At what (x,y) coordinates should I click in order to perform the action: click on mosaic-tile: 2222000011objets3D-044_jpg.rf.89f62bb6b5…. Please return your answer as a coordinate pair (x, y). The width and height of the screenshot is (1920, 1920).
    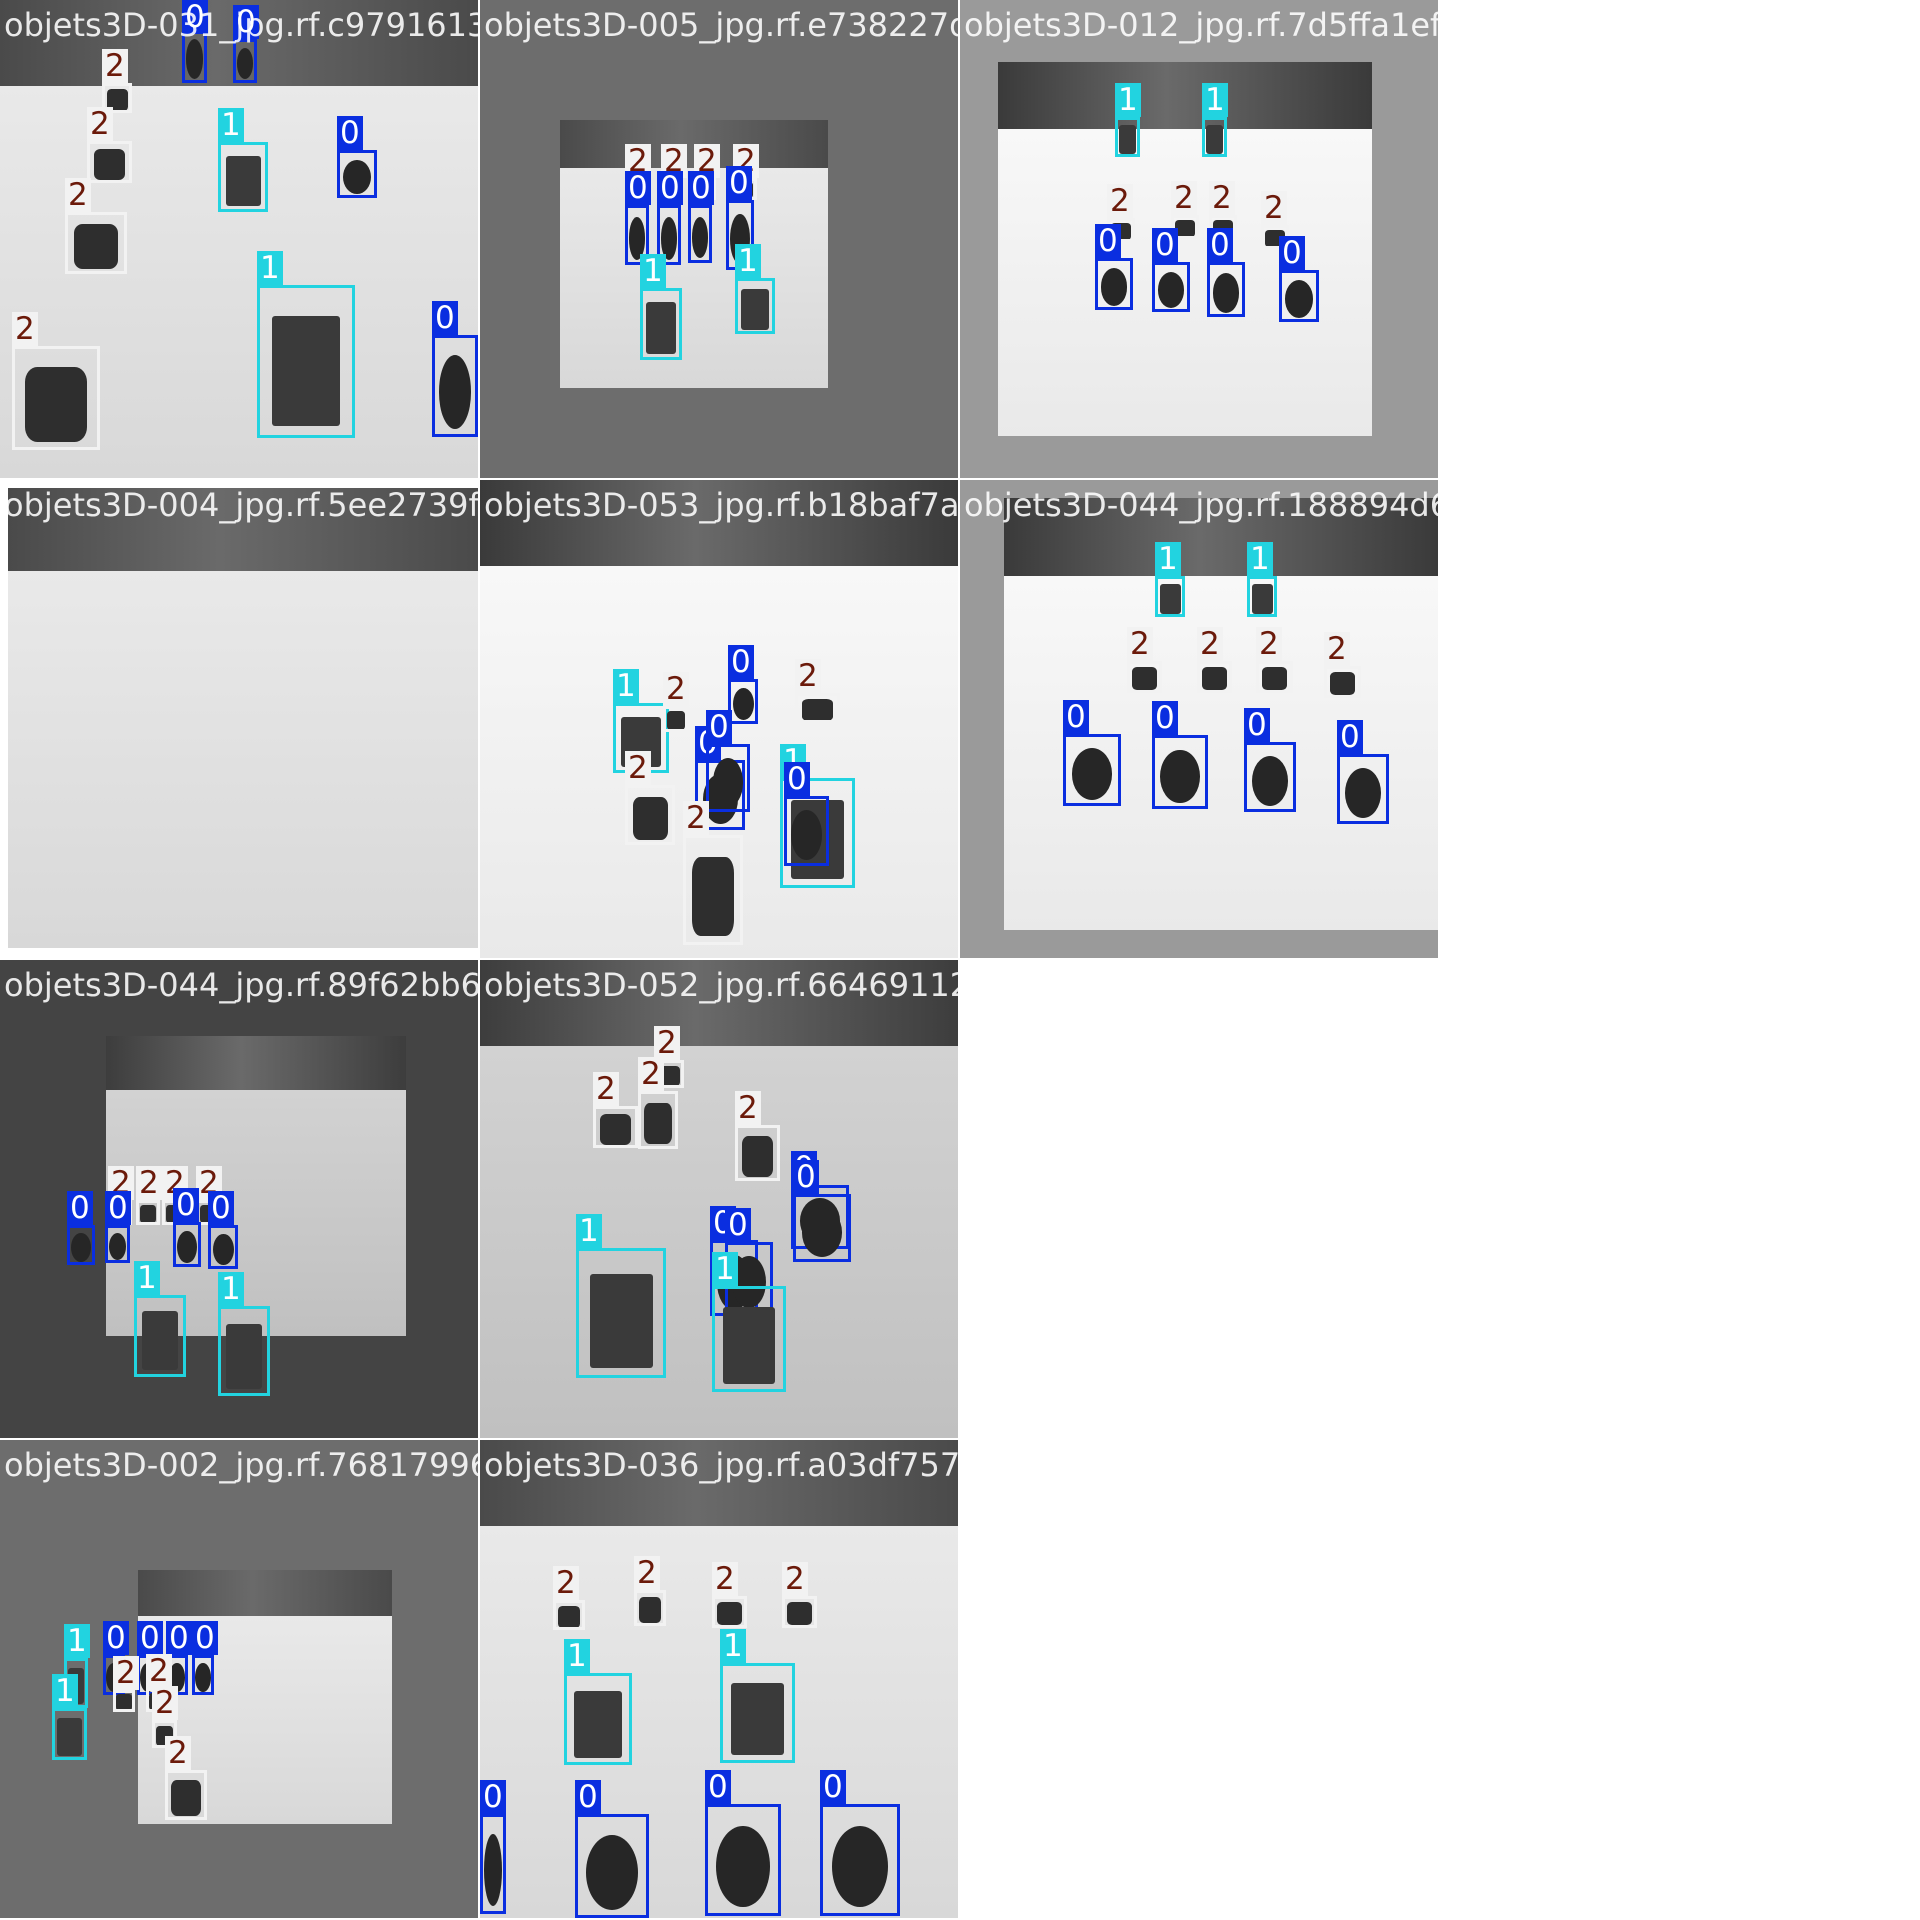
    Looking at the image, I should click on (239, 1199).